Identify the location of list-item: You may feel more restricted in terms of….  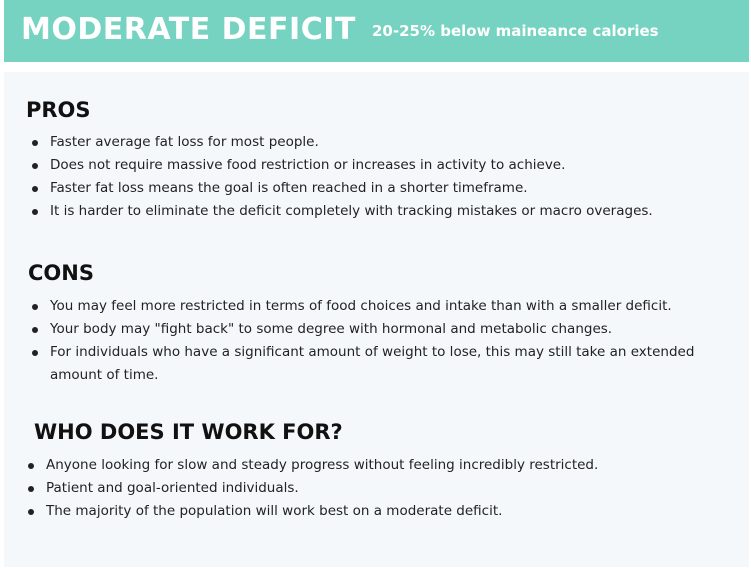
(380, 306).